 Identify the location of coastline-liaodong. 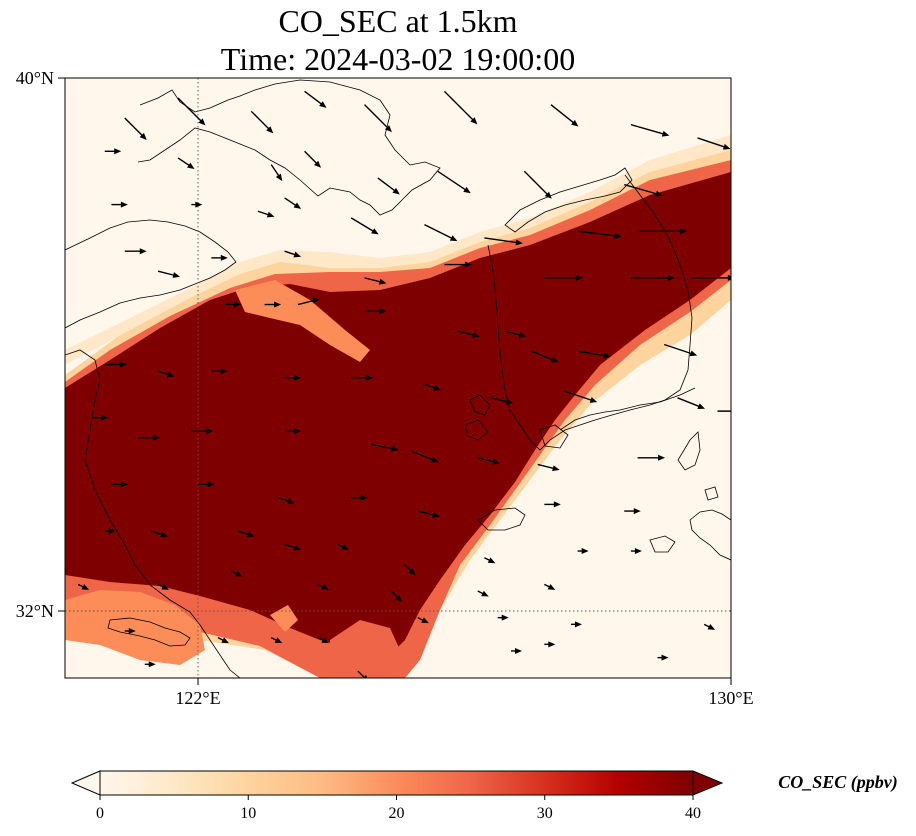
(289, 147).